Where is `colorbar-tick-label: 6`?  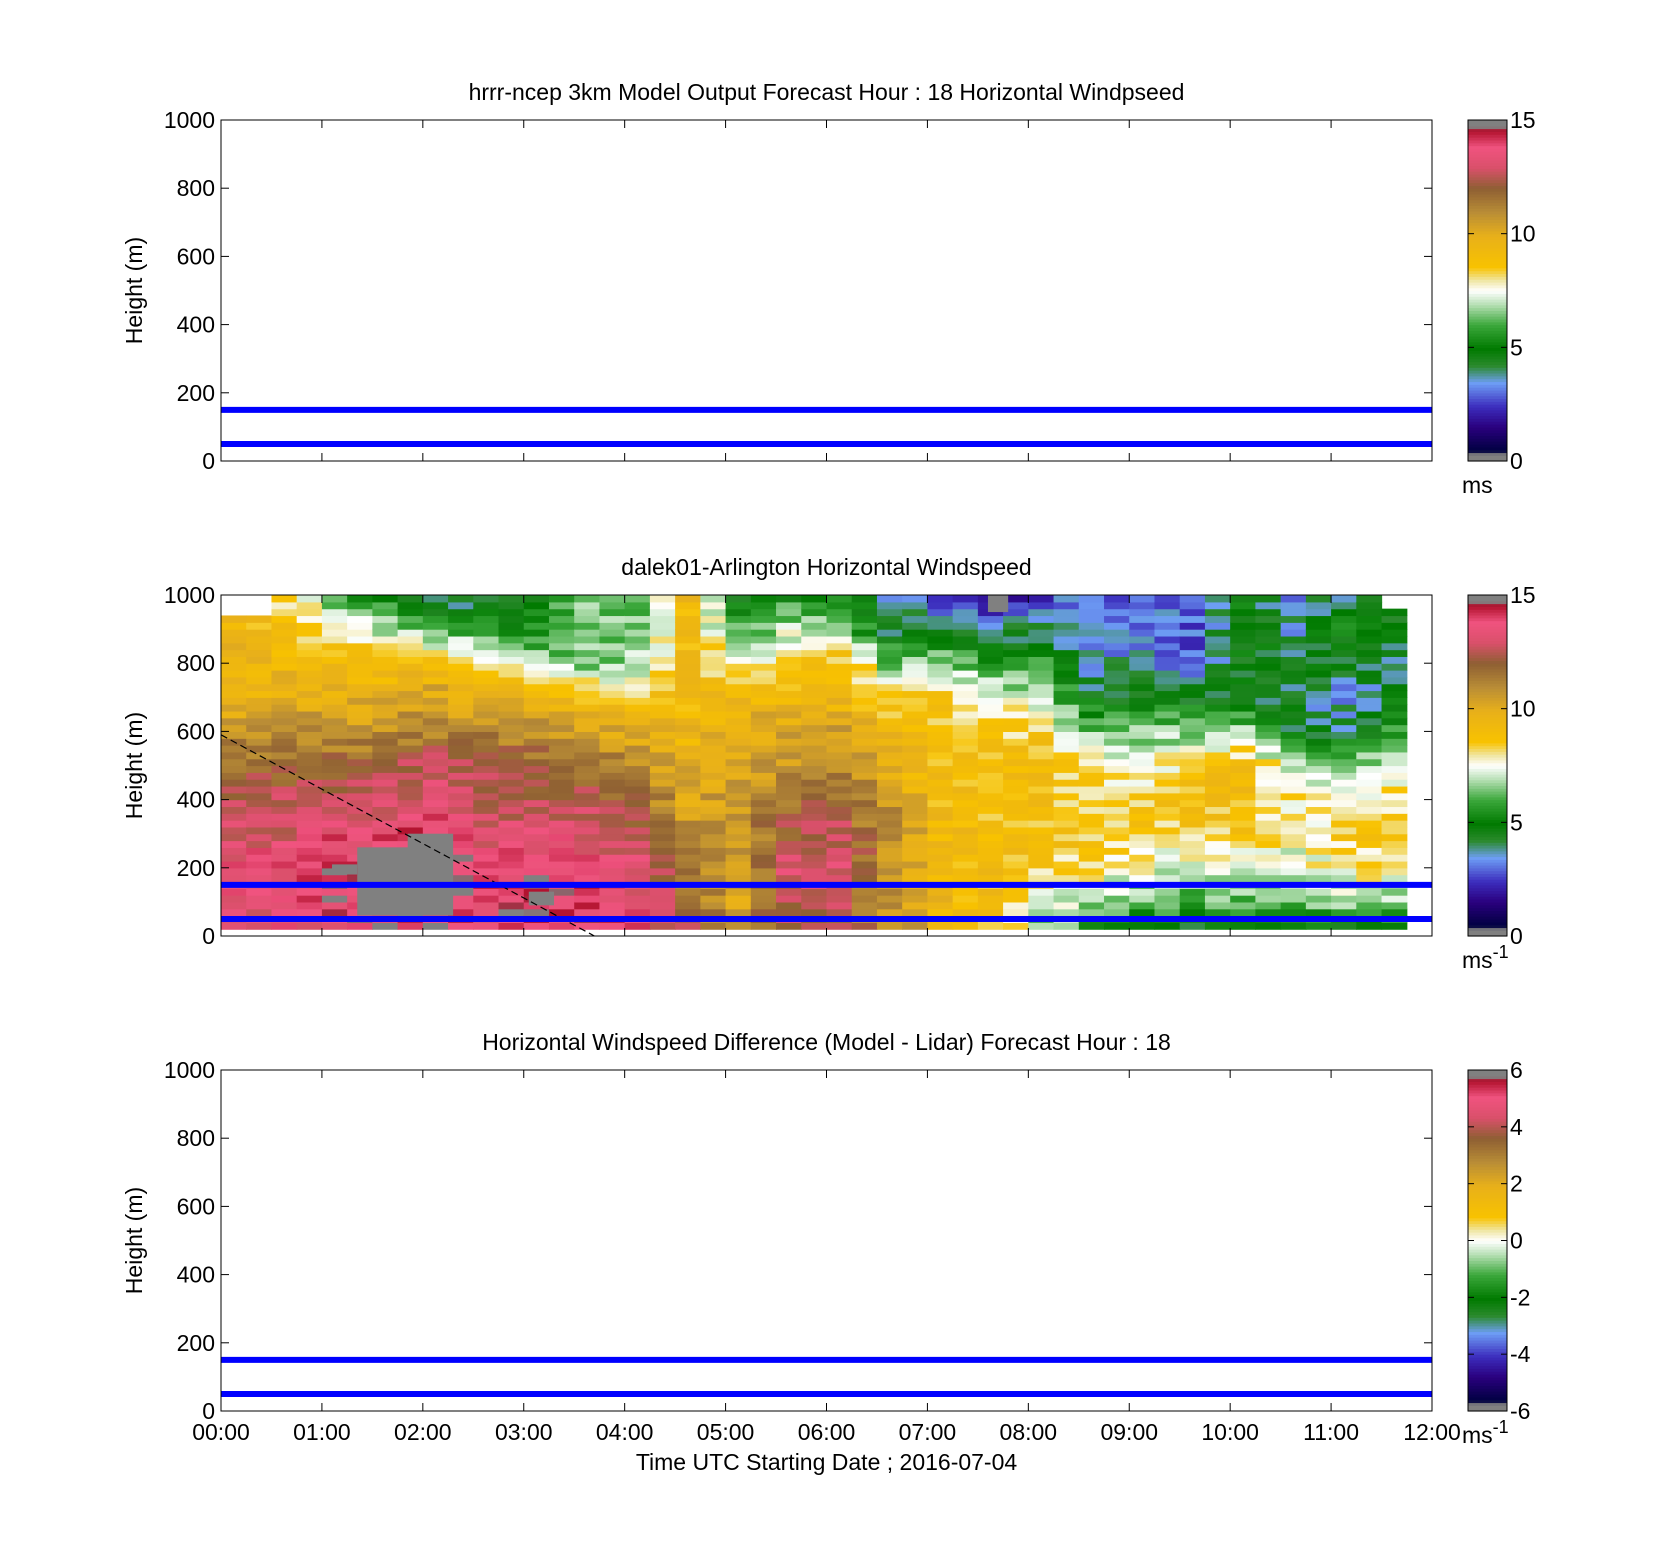 colorbar-tick-label: 6 is located at coordinates (1516, 1070).